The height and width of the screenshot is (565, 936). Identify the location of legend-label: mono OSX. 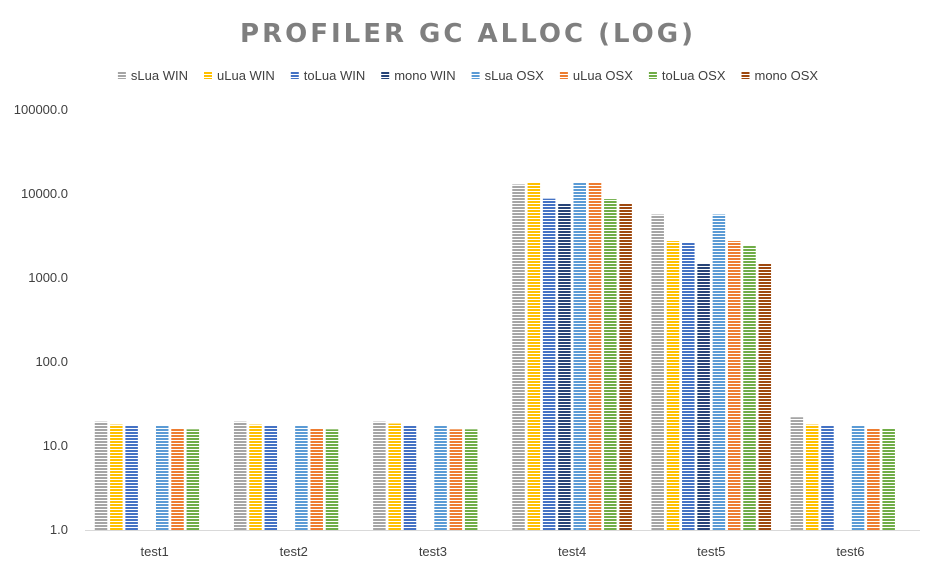
(787, 75).